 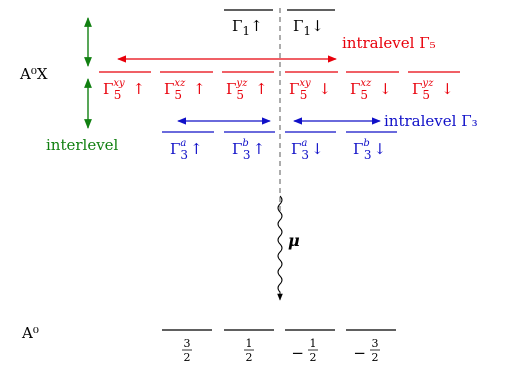 I want to click on intralevel-gamma5-label: intralevel Γ₅, so click(x=389, y=43).